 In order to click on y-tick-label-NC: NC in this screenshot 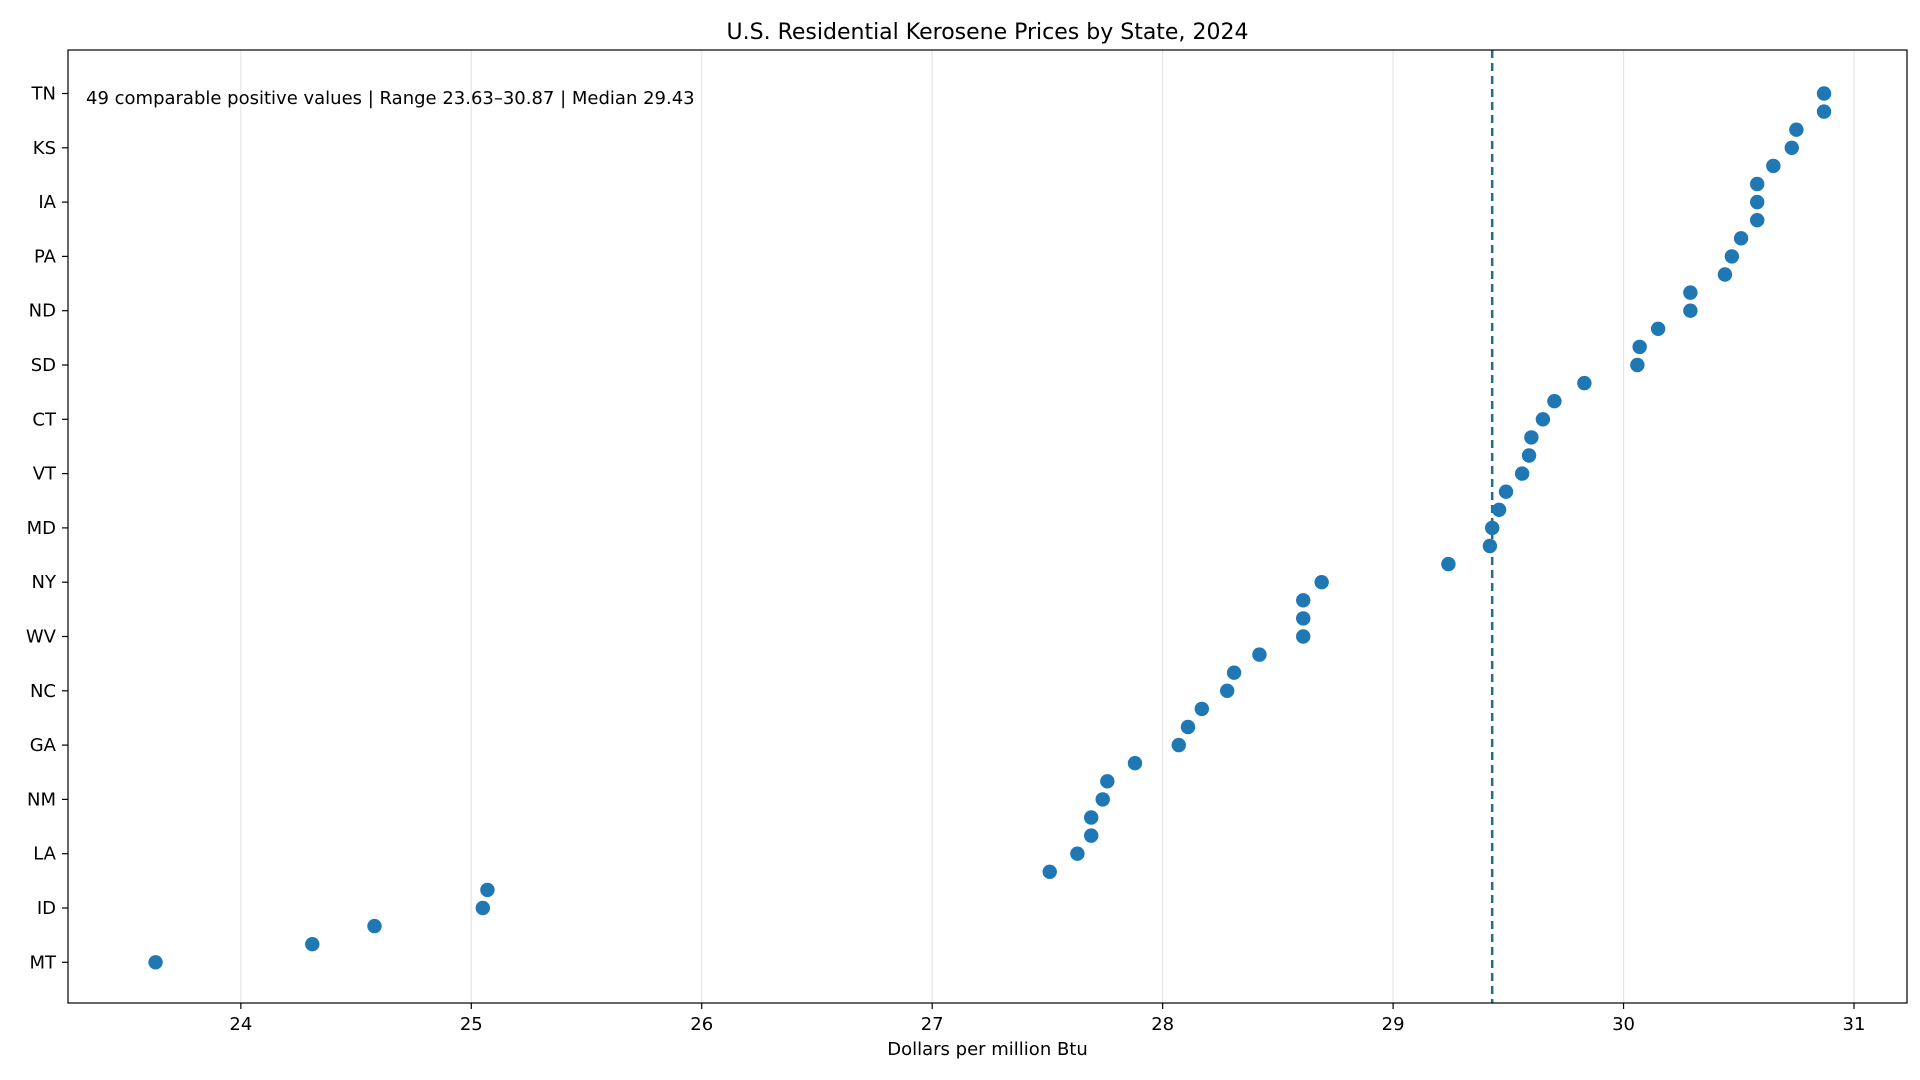, I will do `click(43, 691)`.